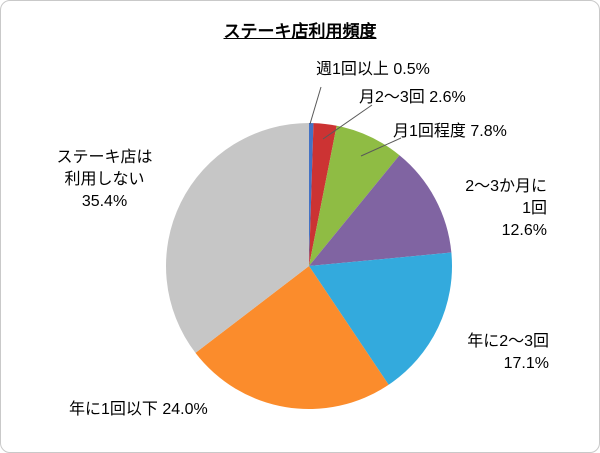 The height and width of the screenshot is (453, 600). What do you see at coordinates (508, 352) in the screenshot?
I see `slice-label-yearly-2-3: 年に2～3回 17.1%` at bounding box center [508, 352].